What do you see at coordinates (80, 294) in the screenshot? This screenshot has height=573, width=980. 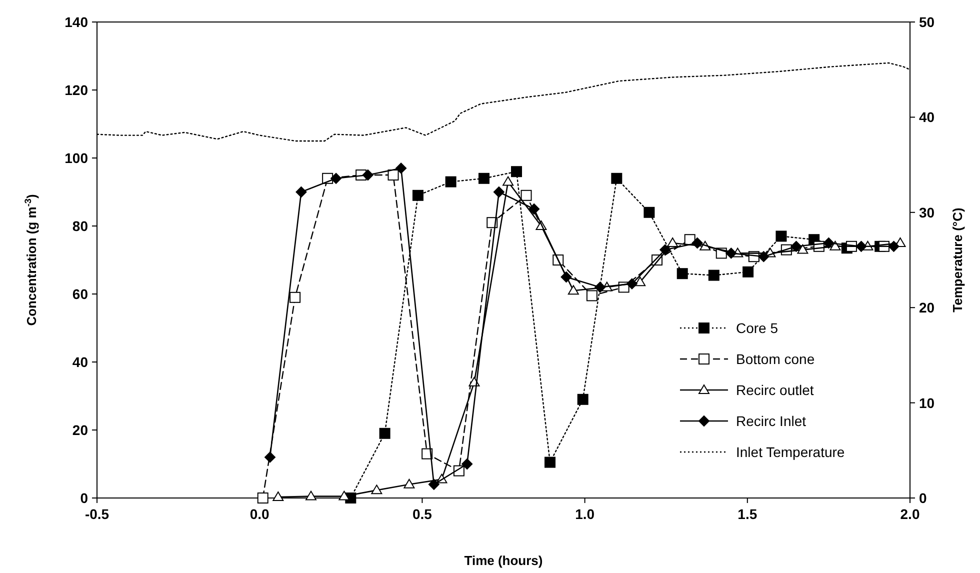 I see `y-tick-label: 60` at bounding box center [80, 294].